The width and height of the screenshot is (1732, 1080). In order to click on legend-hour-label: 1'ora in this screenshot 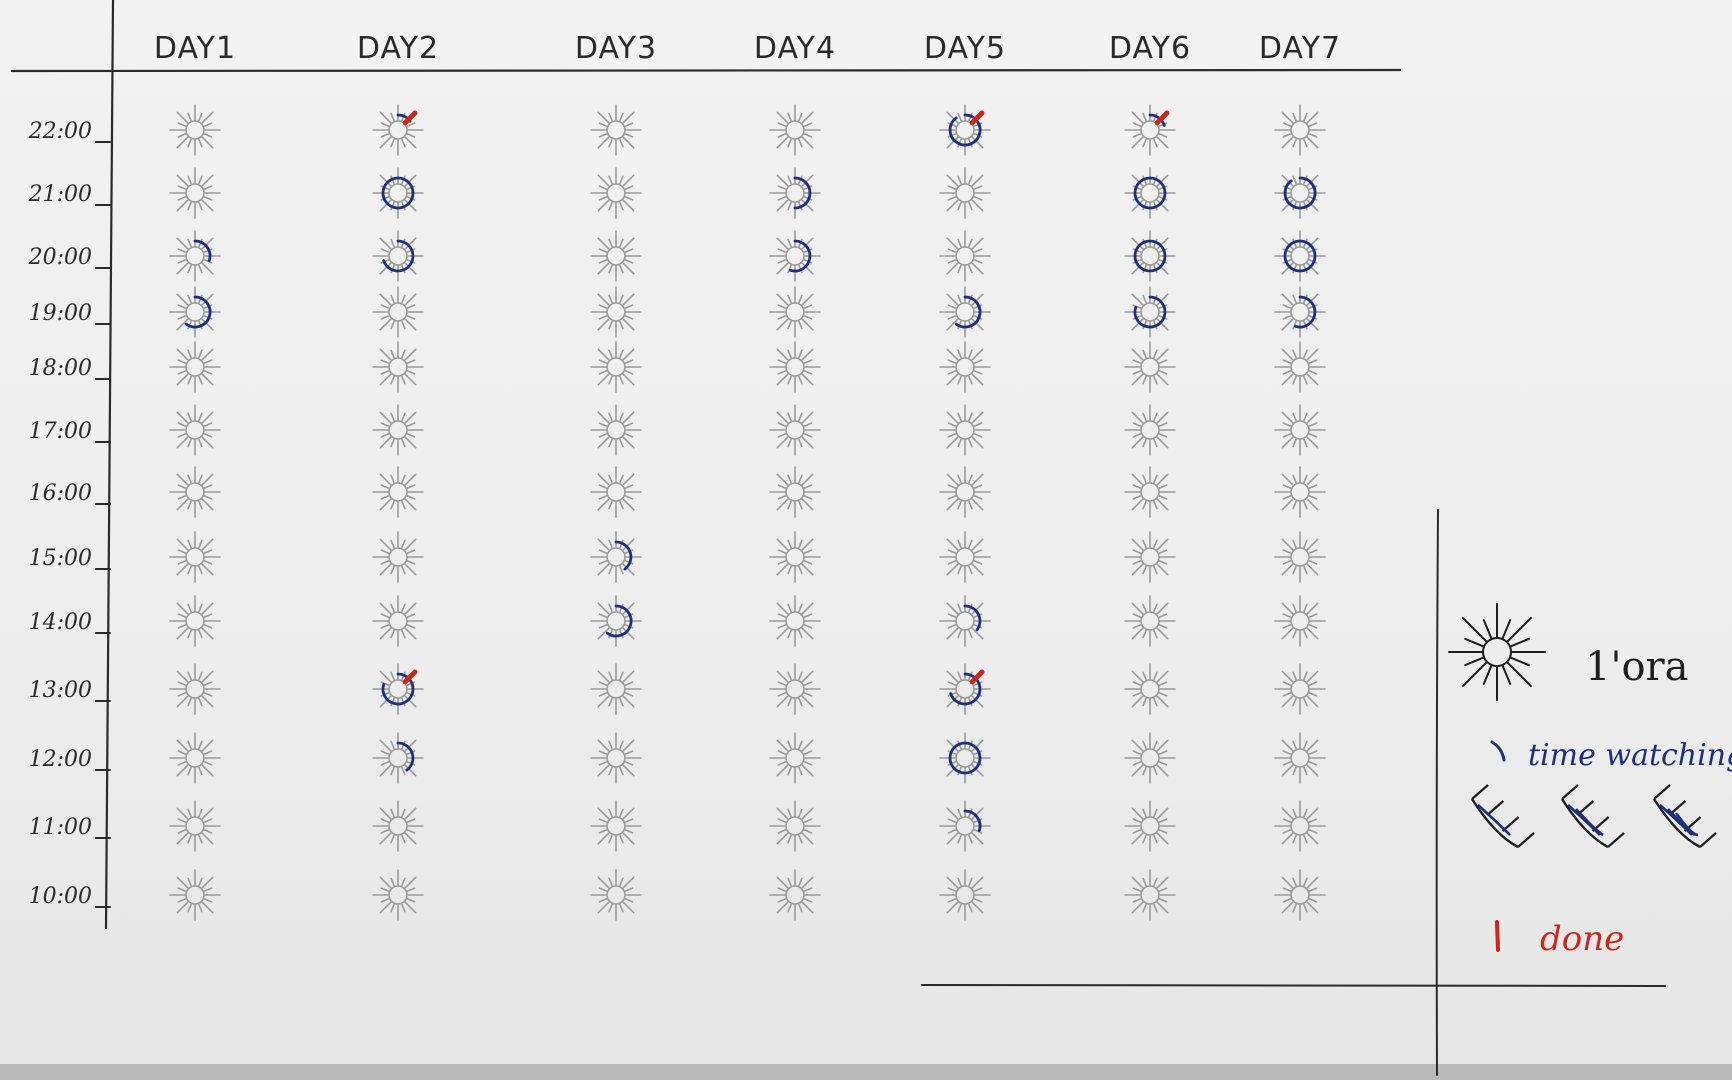, I will do `click(1637, 667)`.